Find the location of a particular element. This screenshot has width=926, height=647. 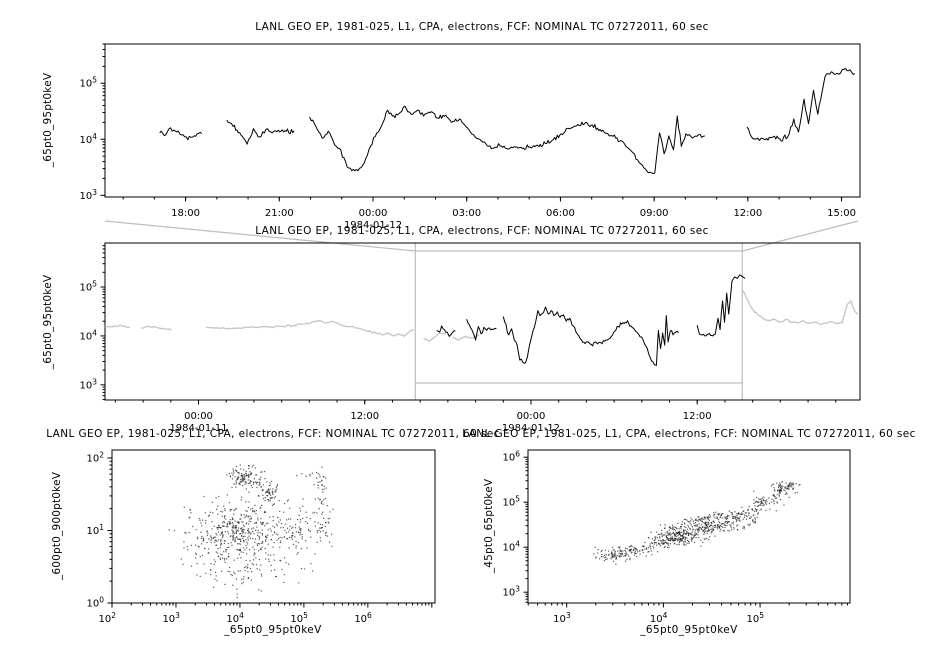

svg-text: 10¹ is located at coordinates (95, 530).